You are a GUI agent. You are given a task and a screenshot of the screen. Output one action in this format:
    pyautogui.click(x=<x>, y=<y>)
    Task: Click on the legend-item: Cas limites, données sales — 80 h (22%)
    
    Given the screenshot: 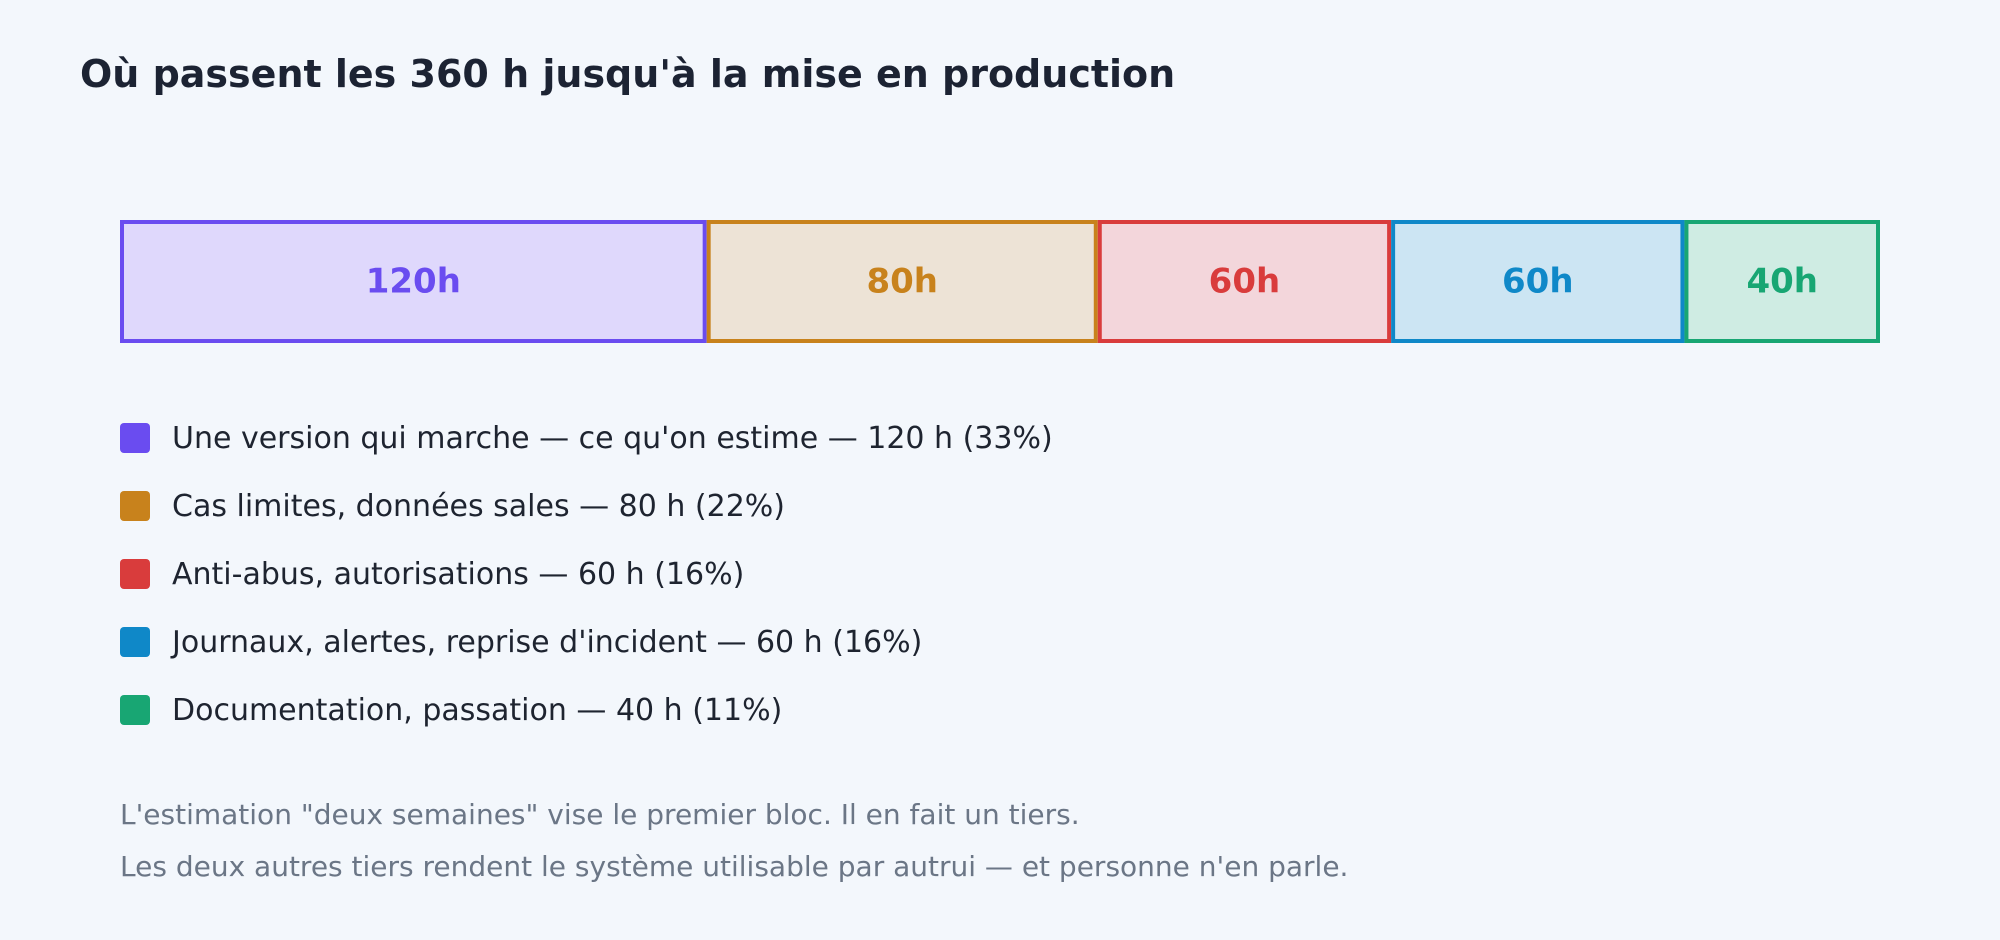 What is the action you would take?
    pyautogui.click(x=586, y=506)
    